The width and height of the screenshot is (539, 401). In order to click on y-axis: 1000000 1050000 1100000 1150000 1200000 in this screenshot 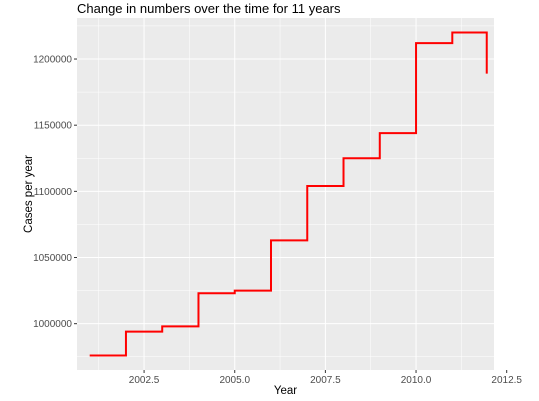, I will do `click(55, 192)`.